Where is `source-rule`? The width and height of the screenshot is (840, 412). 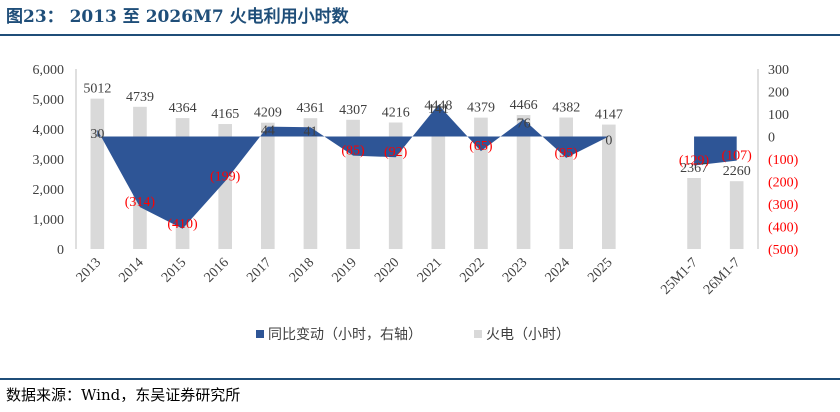 source-rule is located at coordinates (420, 379).